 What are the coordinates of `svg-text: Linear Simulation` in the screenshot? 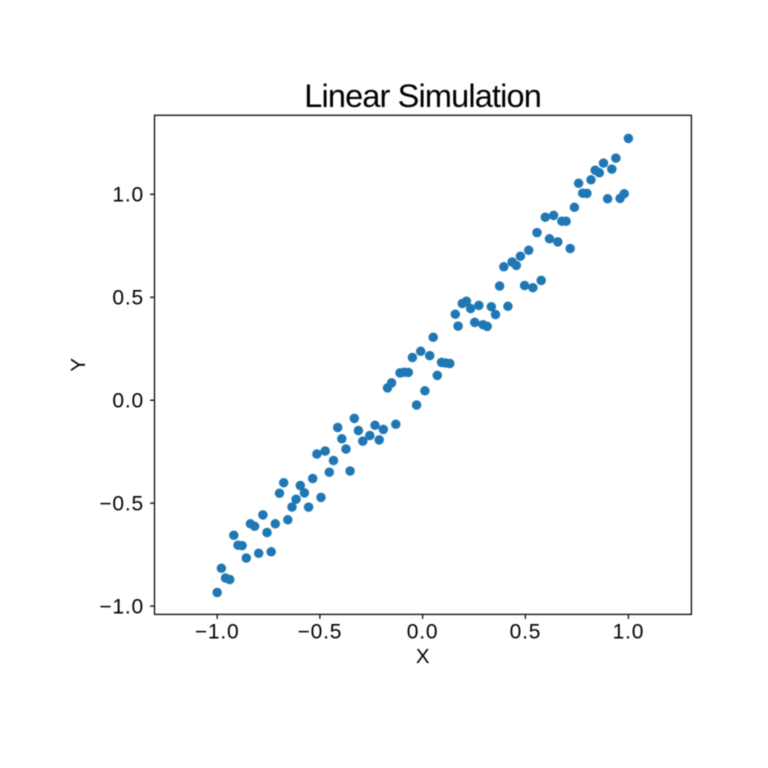 It's located at (422, 96).